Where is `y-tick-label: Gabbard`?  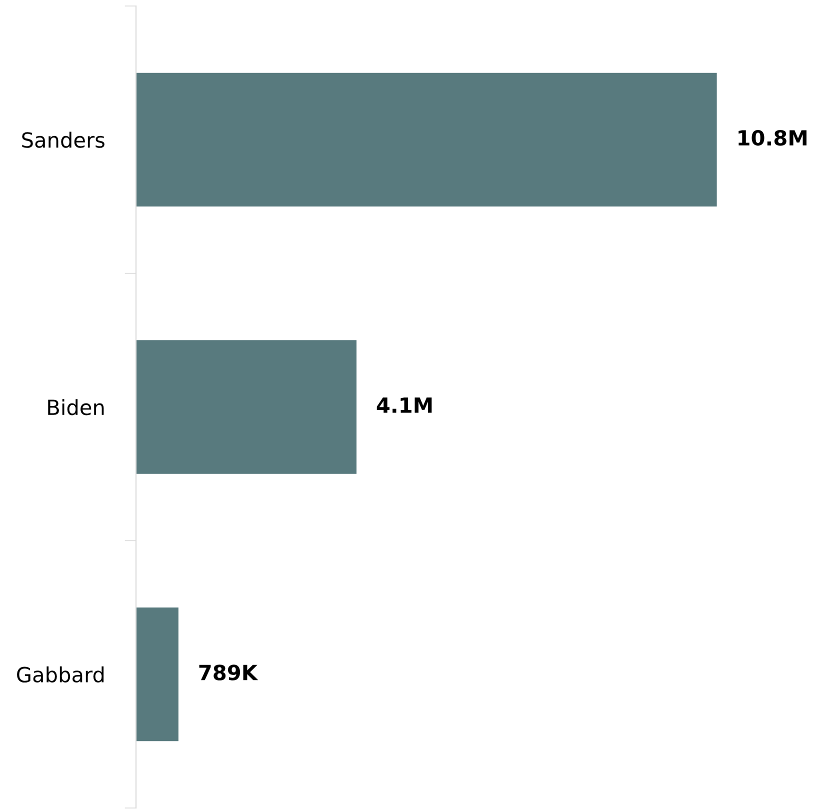
y-tick-label: Gabbard is located at coordinates (60, 674).